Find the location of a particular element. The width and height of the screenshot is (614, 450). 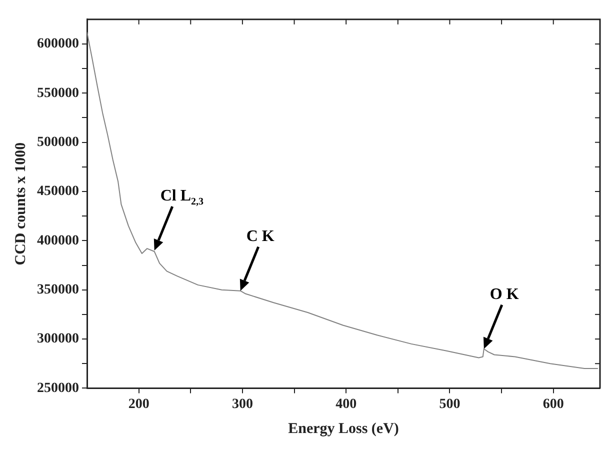

y-tick-label: 300000 is located at coordinates (58, 339).